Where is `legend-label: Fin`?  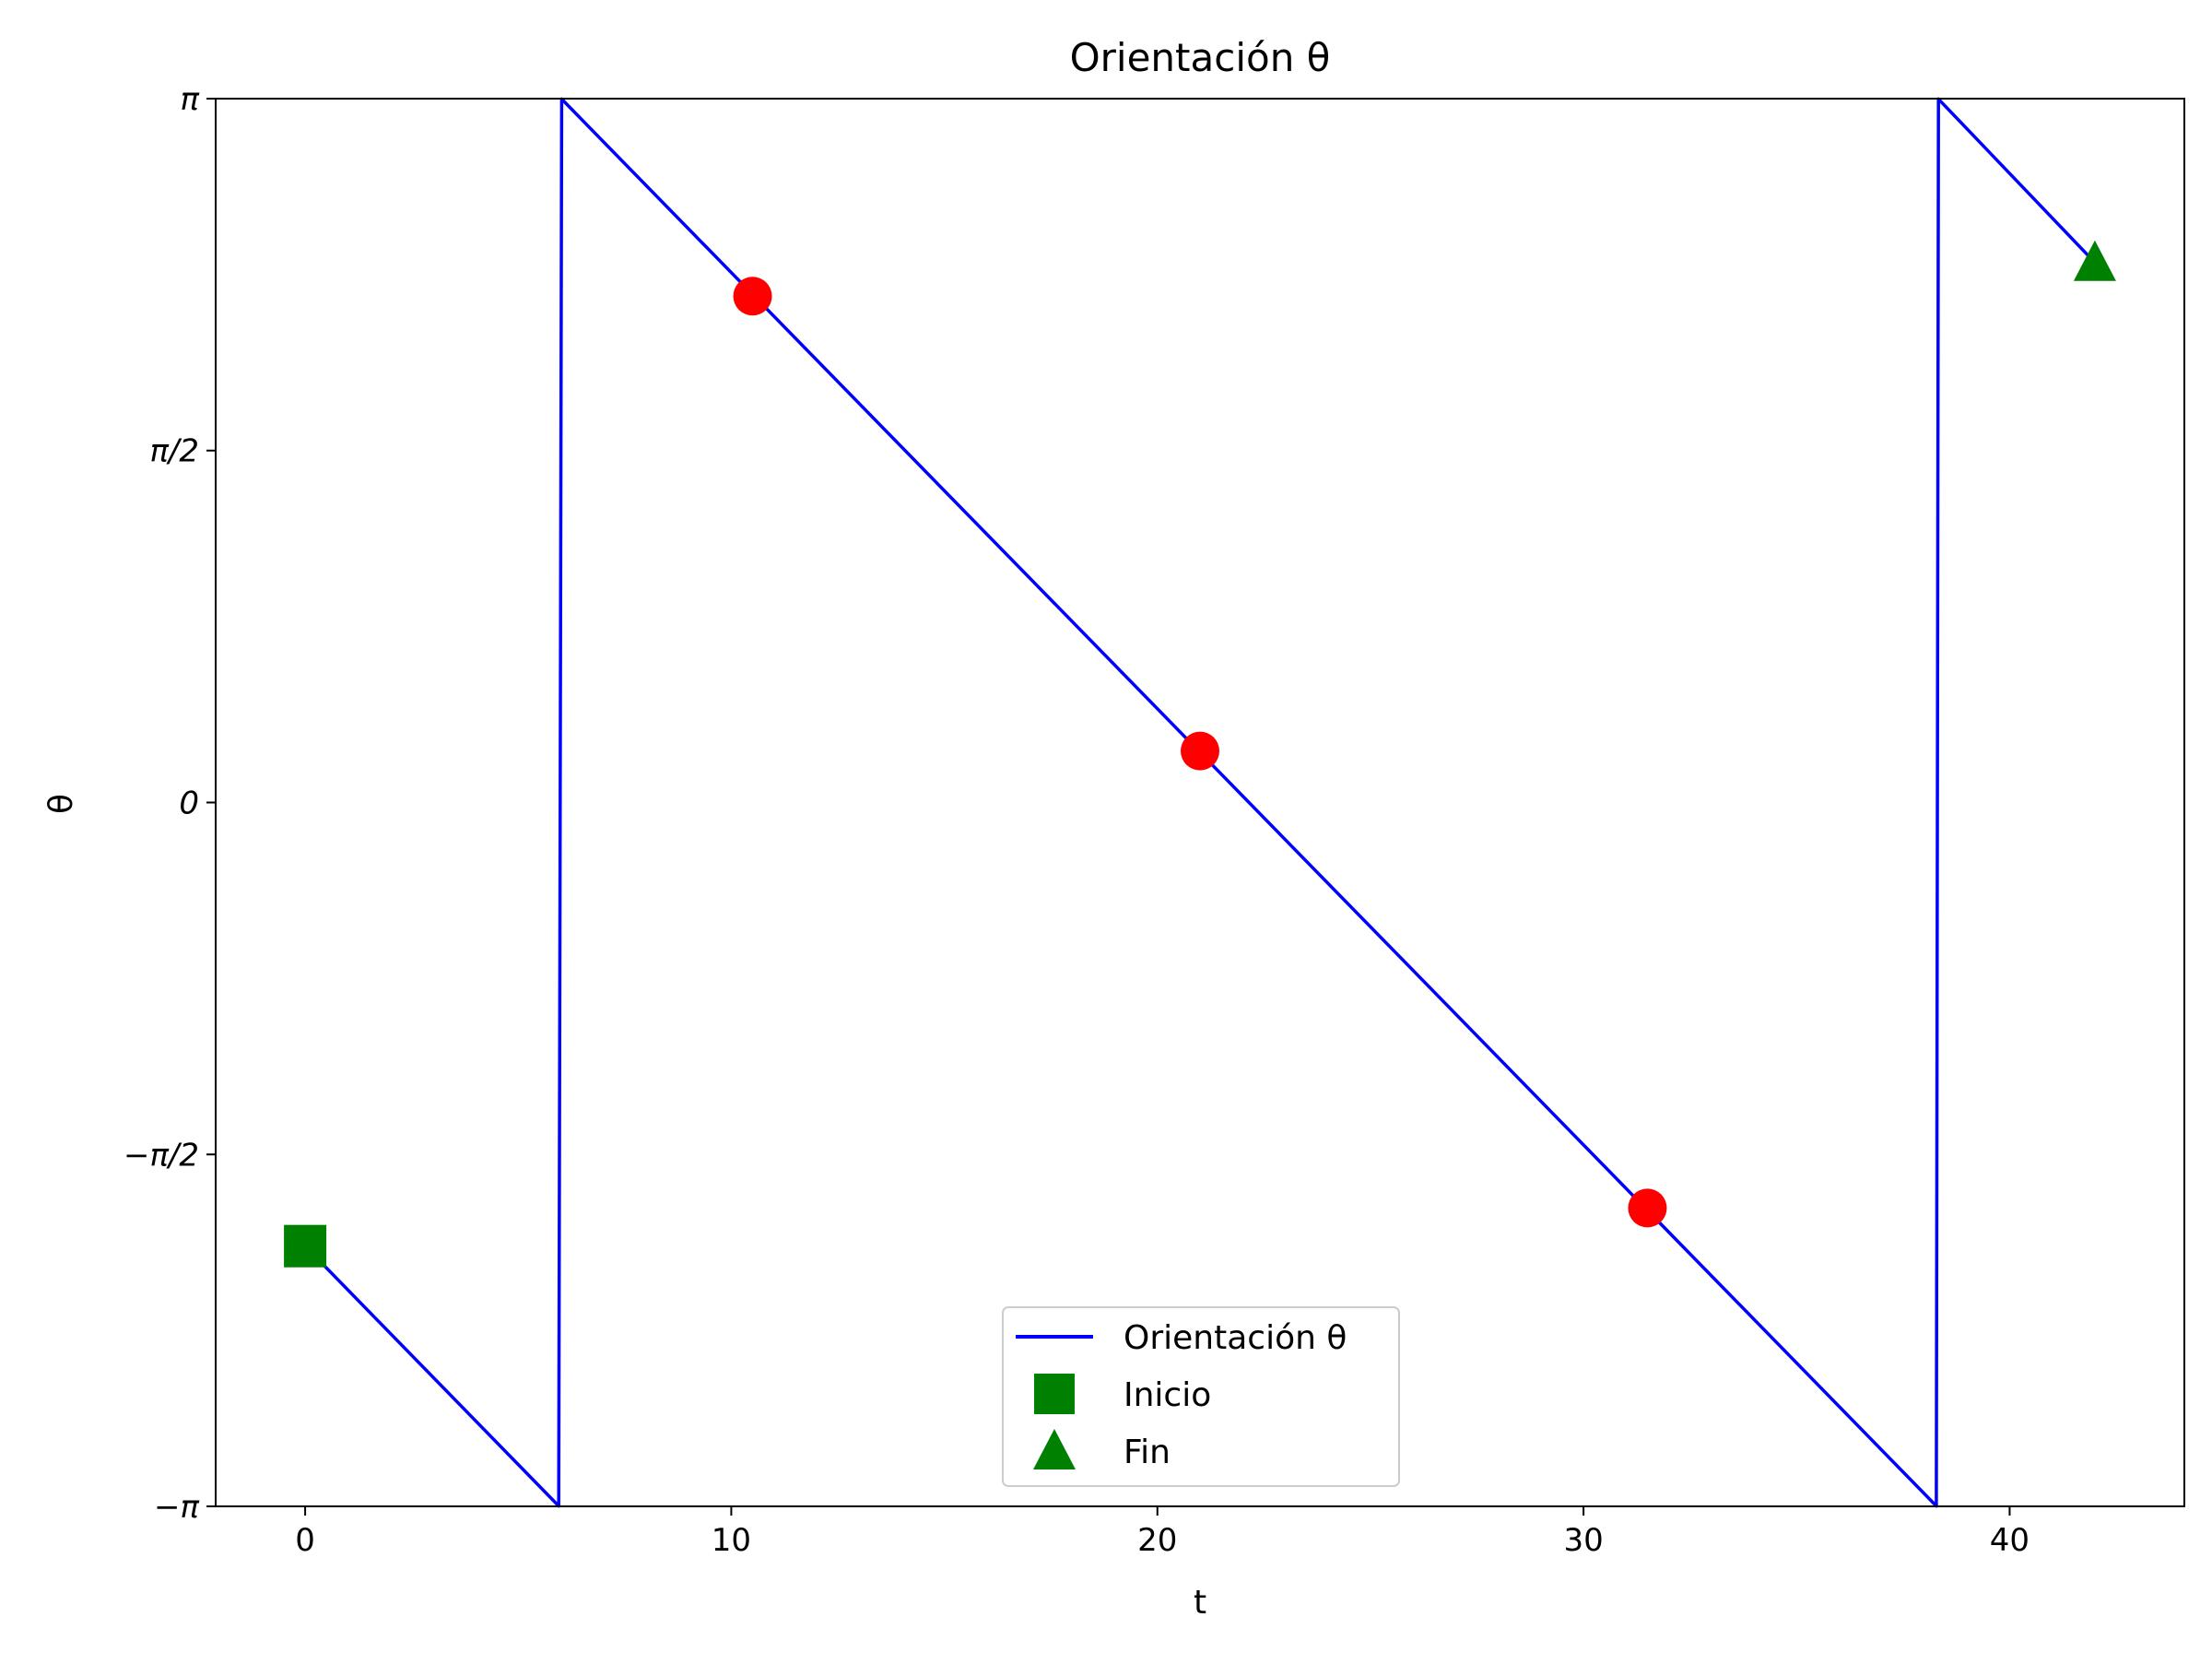 legend-label: Fin is located at coordinates (1147, 1452).